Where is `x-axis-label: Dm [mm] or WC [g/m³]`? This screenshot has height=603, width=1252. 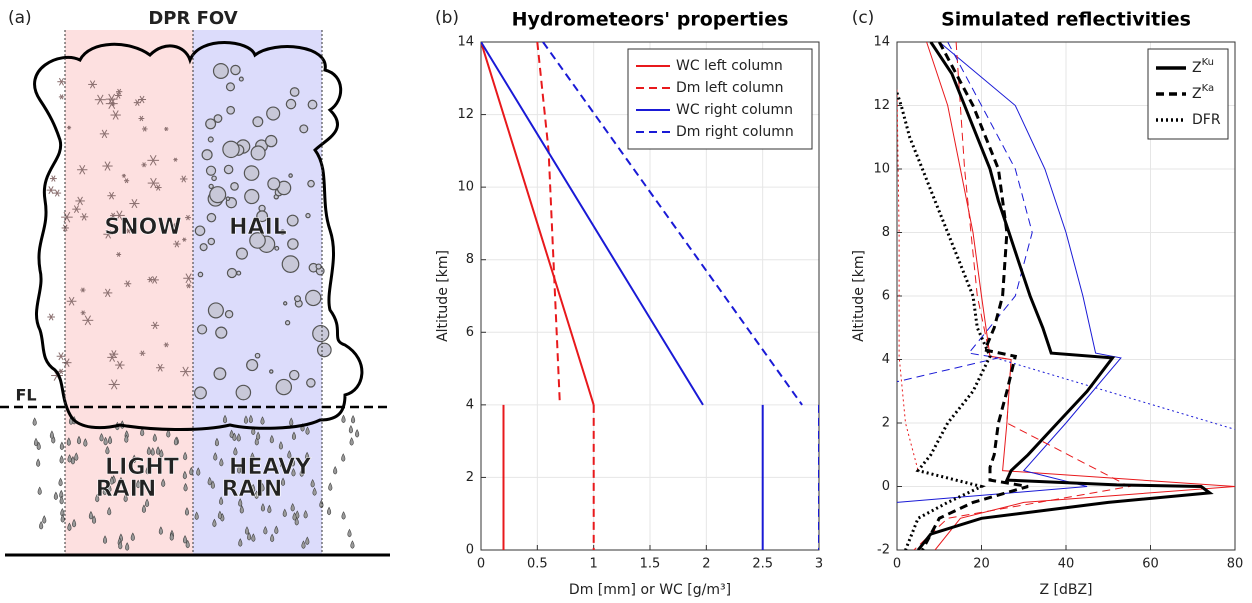
x-axis-label: Dm [mm] or WC [g/m³] is located at coordinates (650, 590).